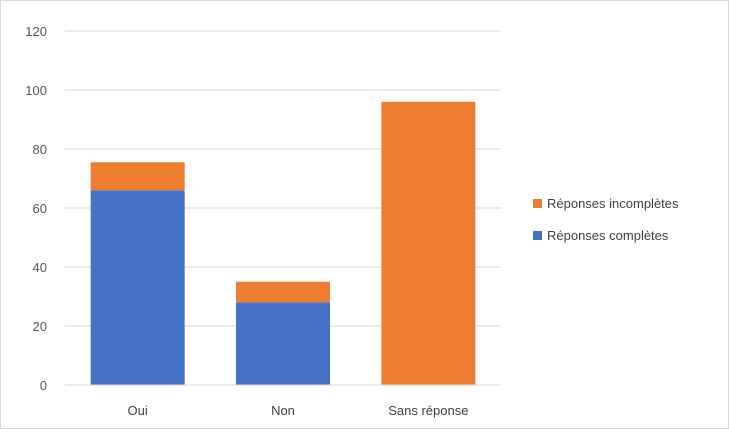 Image resolution: width=729 pixels, height=433 pixels. What do you see at coordinates (40, 149) in the screenshot?
I see `y-tick-label: 80` at bounding box center [40, 149].